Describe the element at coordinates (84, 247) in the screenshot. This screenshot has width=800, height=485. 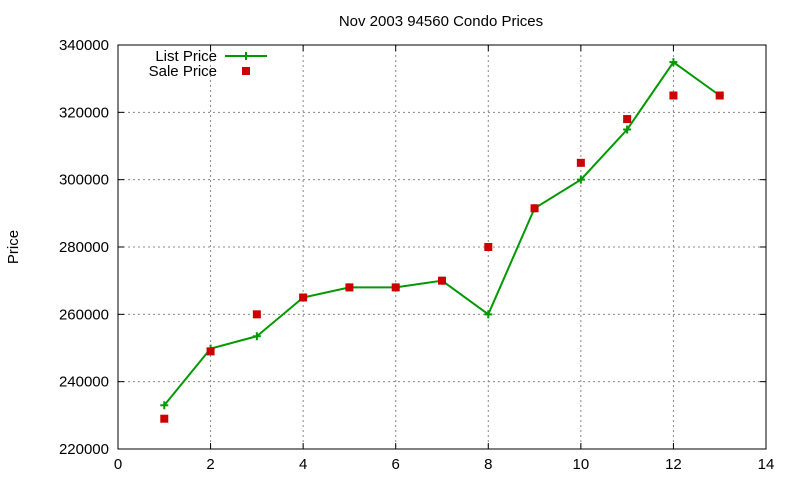
I see `y-tick-label: 280000` at that location.